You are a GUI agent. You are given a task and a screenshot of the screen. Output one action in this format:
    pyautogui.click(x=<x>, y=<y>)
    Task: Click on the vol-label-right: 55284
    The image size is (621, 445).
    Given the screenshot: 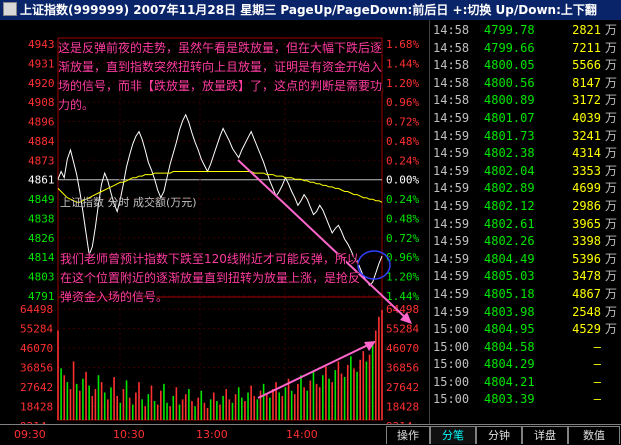 What is the action you would take?
    pyautogui.click(x=402, y=329)
    